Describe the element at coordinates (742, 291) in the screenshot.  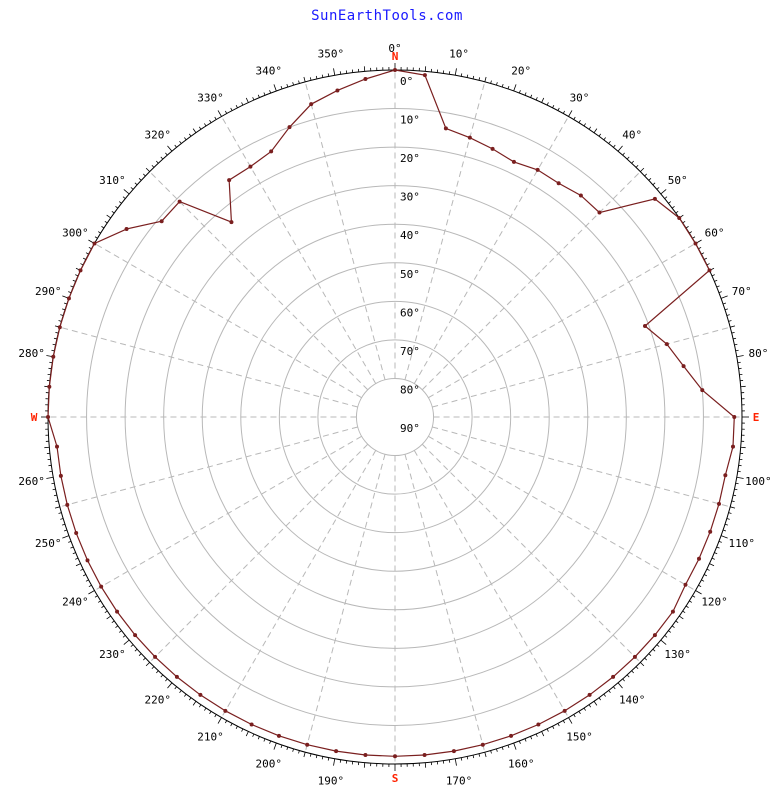
I see `azimuth-label: 70°` at that location.